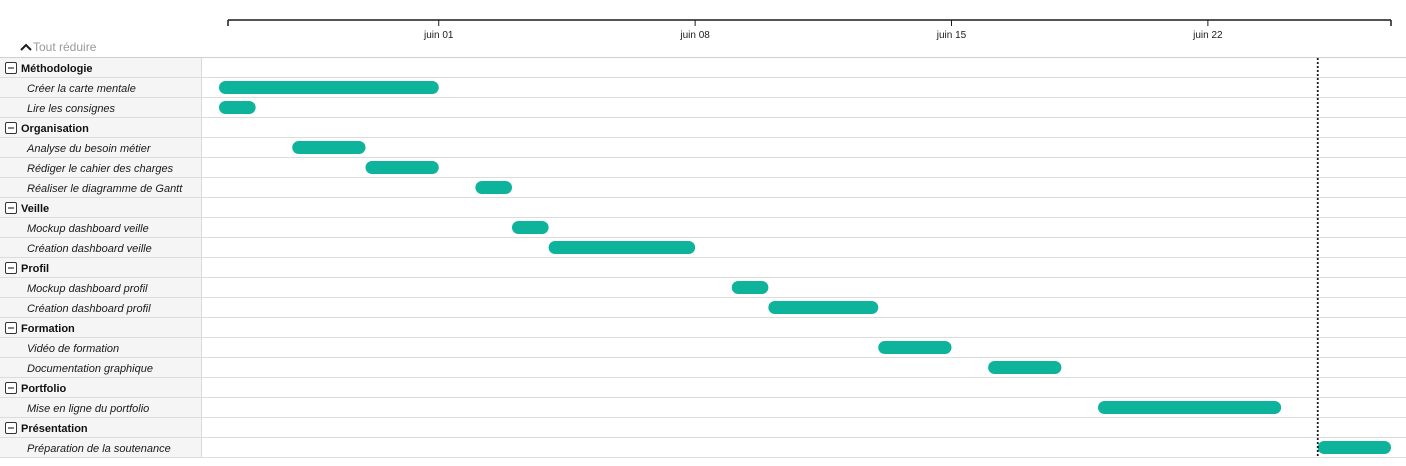 This screenshot has height=466, width=1406. I want to click on group-label: Présentation, so click(54, 429).